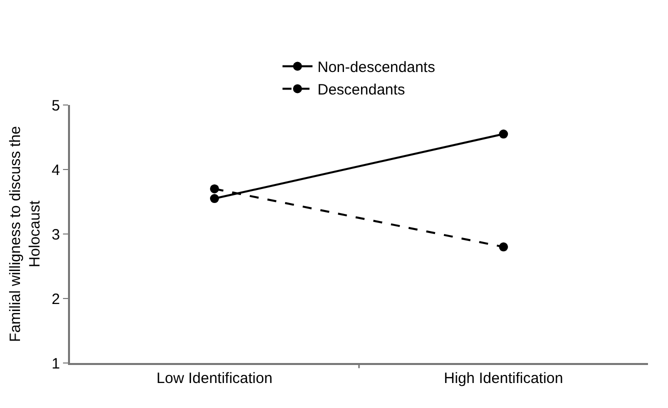  What do you see at coordinates (362, 90) in the screenshot?
I see `legend-label: Descendants` at bounding box center [362, 90].